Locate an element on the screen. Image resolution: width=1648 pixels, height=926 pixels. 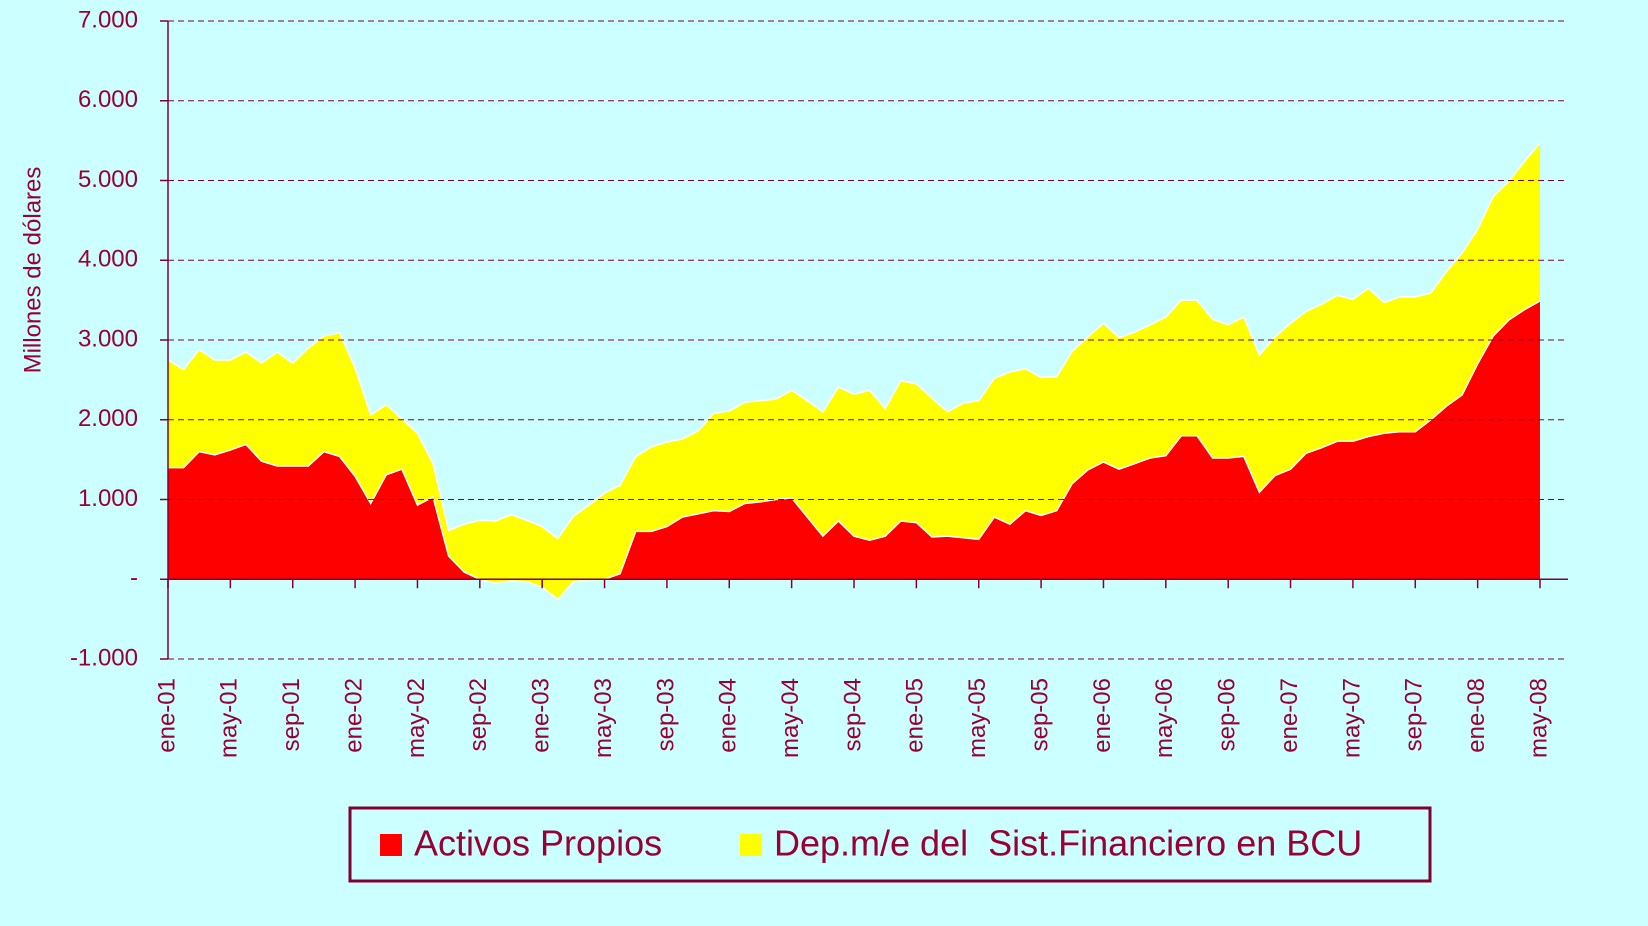
y-tick-label: 4.000 is located at coordinates (108, 259).